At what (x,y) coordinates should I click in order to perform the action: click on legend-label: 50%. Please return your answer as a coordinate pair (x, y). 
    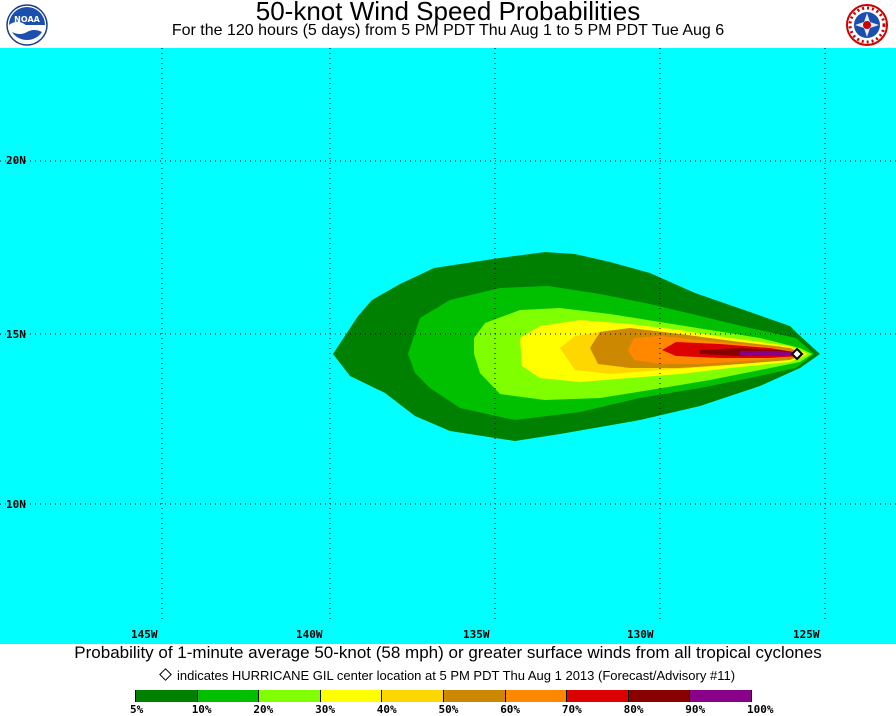
    Looking at the image, I should click on (448, 709).